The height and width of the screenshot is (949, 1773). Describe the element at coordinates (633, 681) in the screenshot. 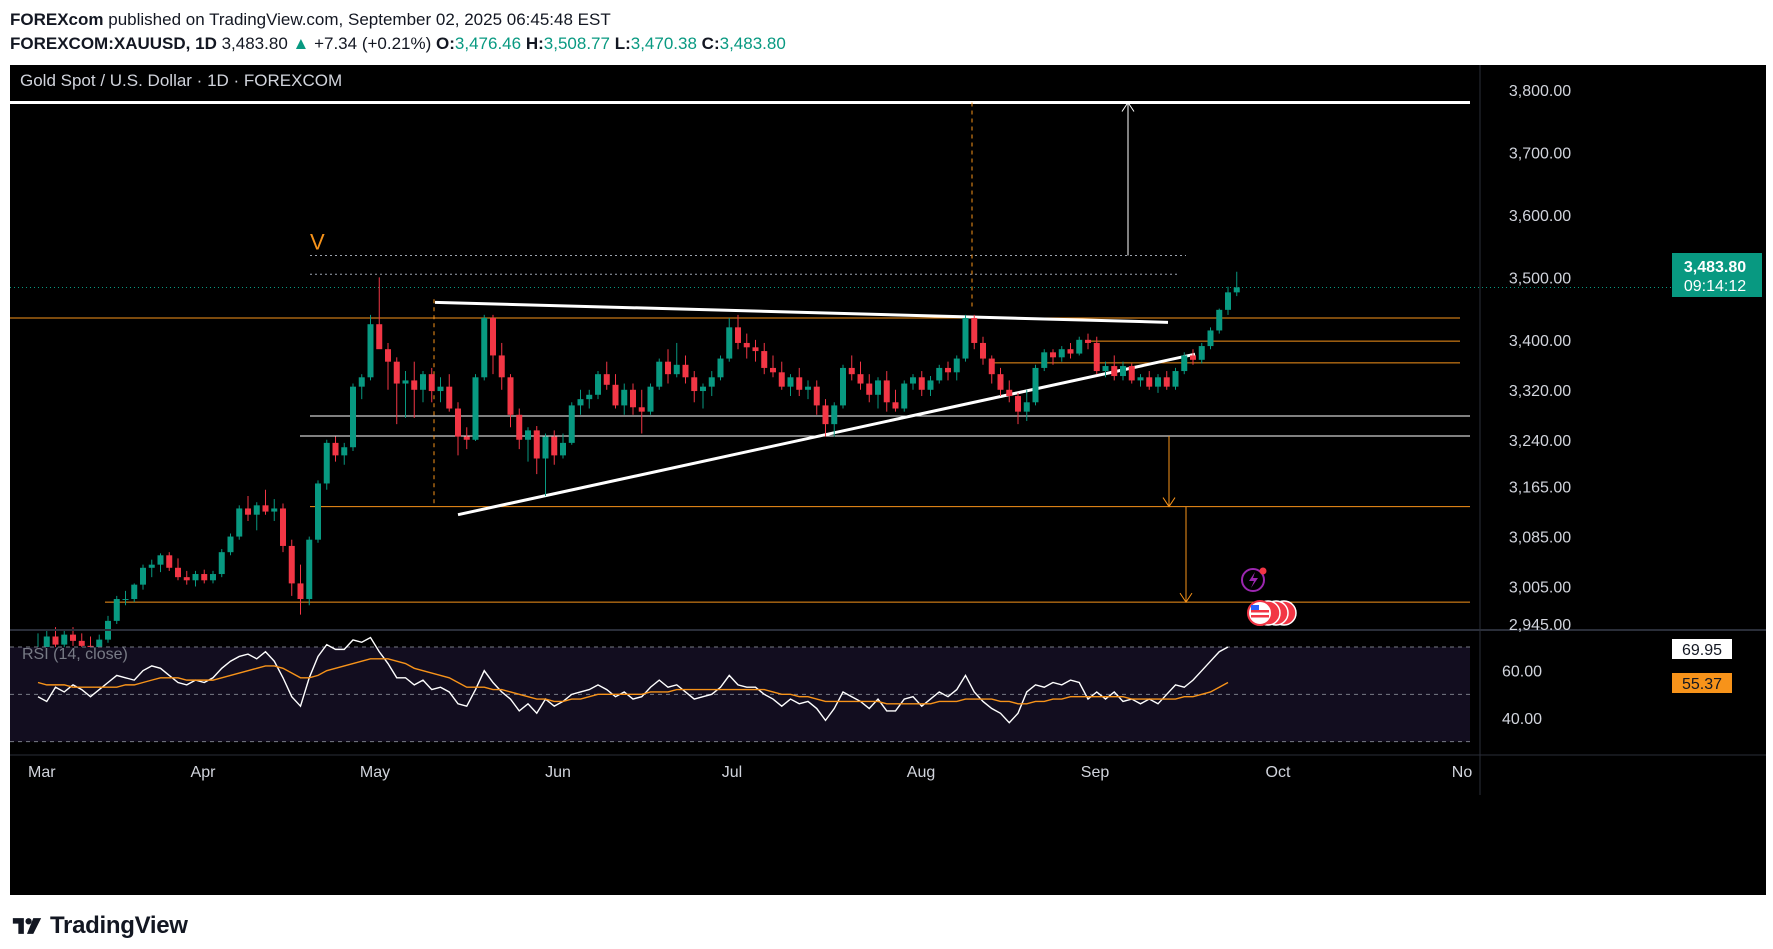

I see `rsi-series-line` at that location.